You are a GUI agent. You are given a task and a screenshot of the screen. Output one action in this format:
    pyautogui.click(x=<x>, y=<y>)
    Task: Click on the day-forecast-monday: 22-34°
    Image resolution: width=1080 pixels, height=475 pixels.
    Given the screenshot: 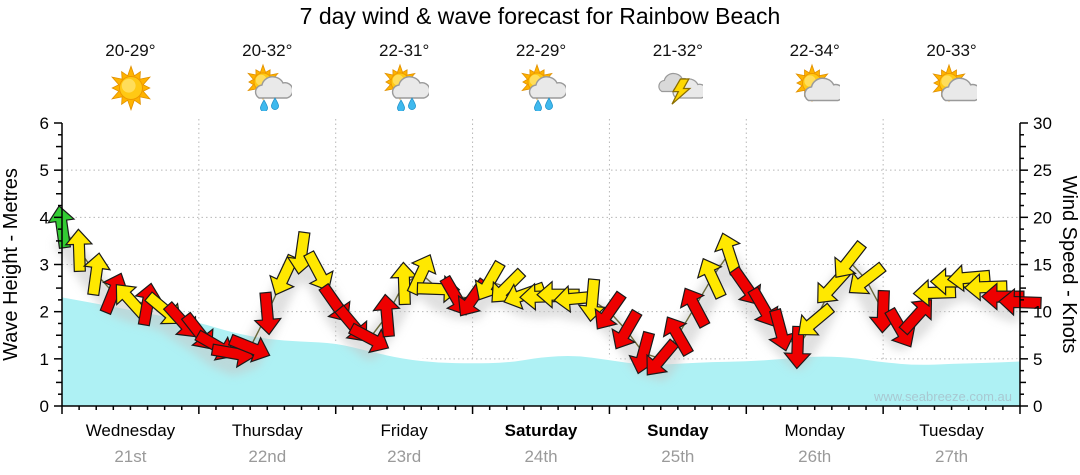 What is the action you would take?
    pyautogui.click(x=815, y=76)
    